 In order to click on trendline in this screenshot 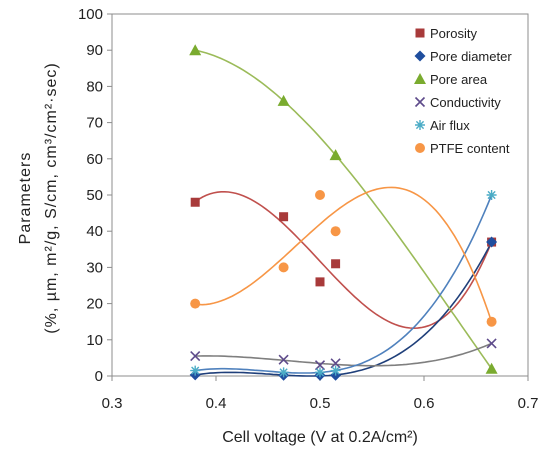, I will do `click(343, 354)`.